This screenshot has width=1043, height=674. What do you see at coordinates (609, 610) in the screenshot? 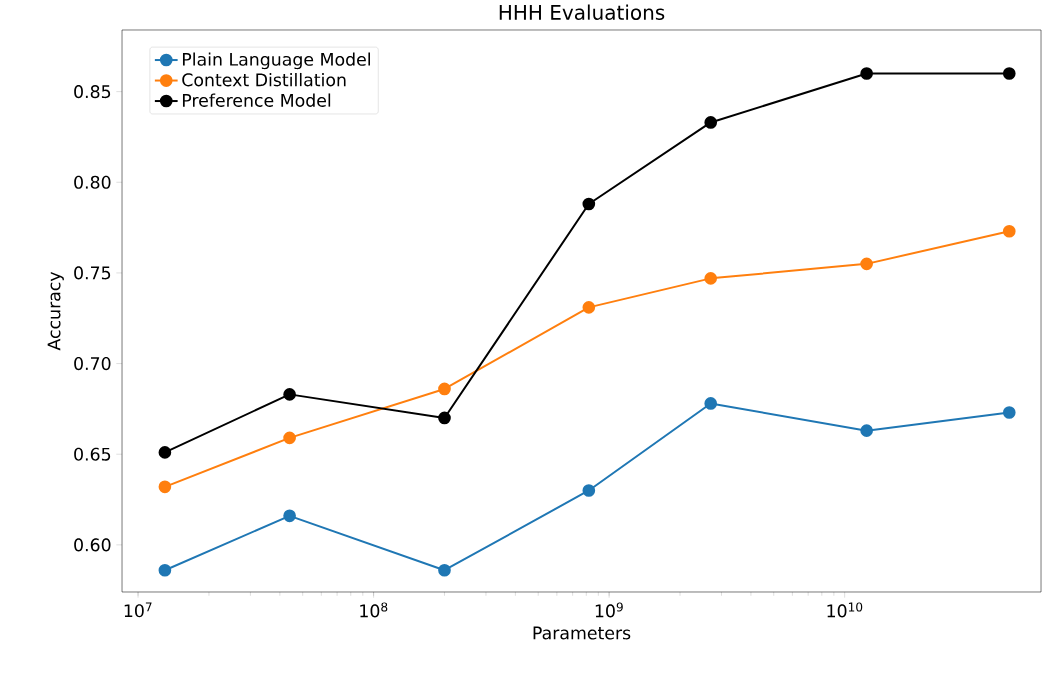
I see `x-tick-label: 10$^{9}$` at bounding box center [609, 610].